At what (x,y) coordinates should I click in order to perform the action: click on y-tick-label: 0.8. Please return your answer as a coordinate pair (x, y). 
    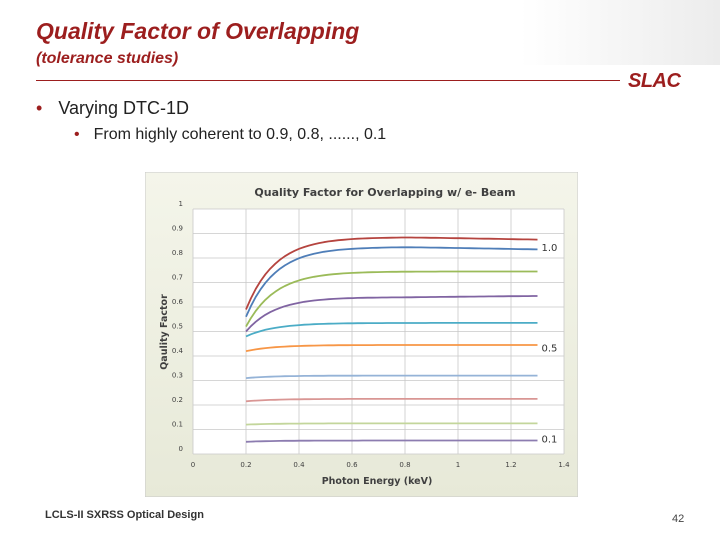
    Looking at the image, I should click on (177, 253).